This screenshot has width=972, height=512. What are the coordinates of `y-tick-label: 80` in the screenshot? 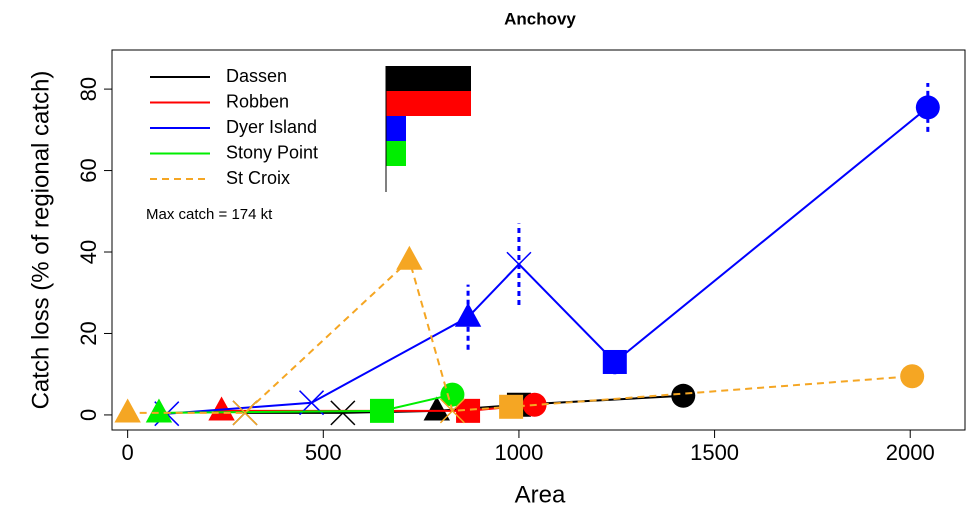 It's located at (88, 89).